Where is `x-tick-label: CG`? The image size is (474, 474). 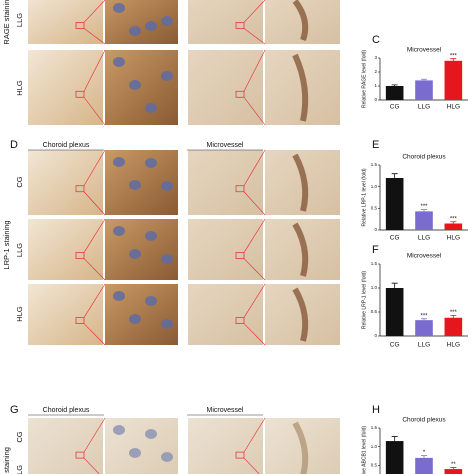
x-tick-label: CG is located at coordinates (395, 345).